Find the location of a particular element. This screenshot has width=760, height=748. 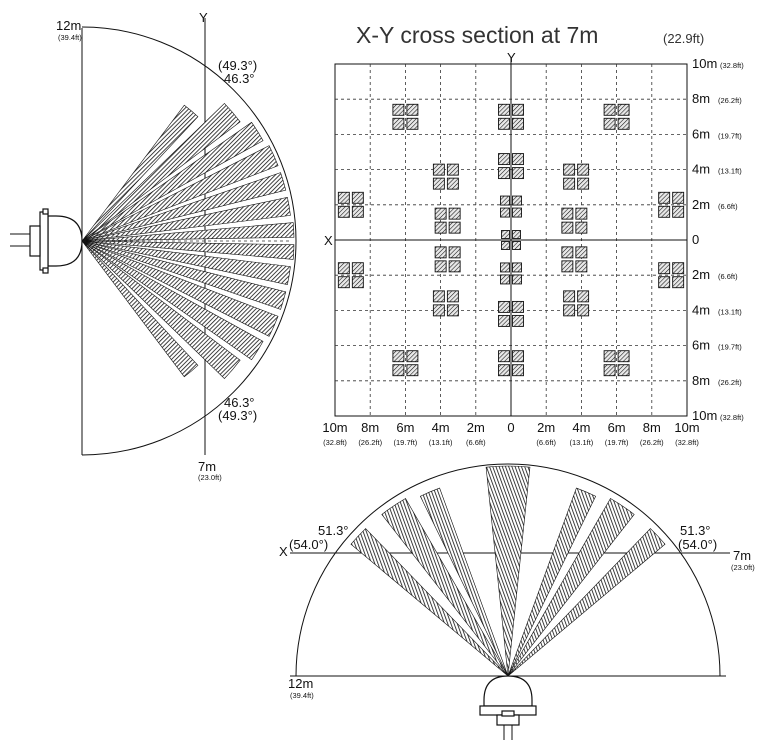

side-y-axis-label: Y is located at coordinates (203, 17).